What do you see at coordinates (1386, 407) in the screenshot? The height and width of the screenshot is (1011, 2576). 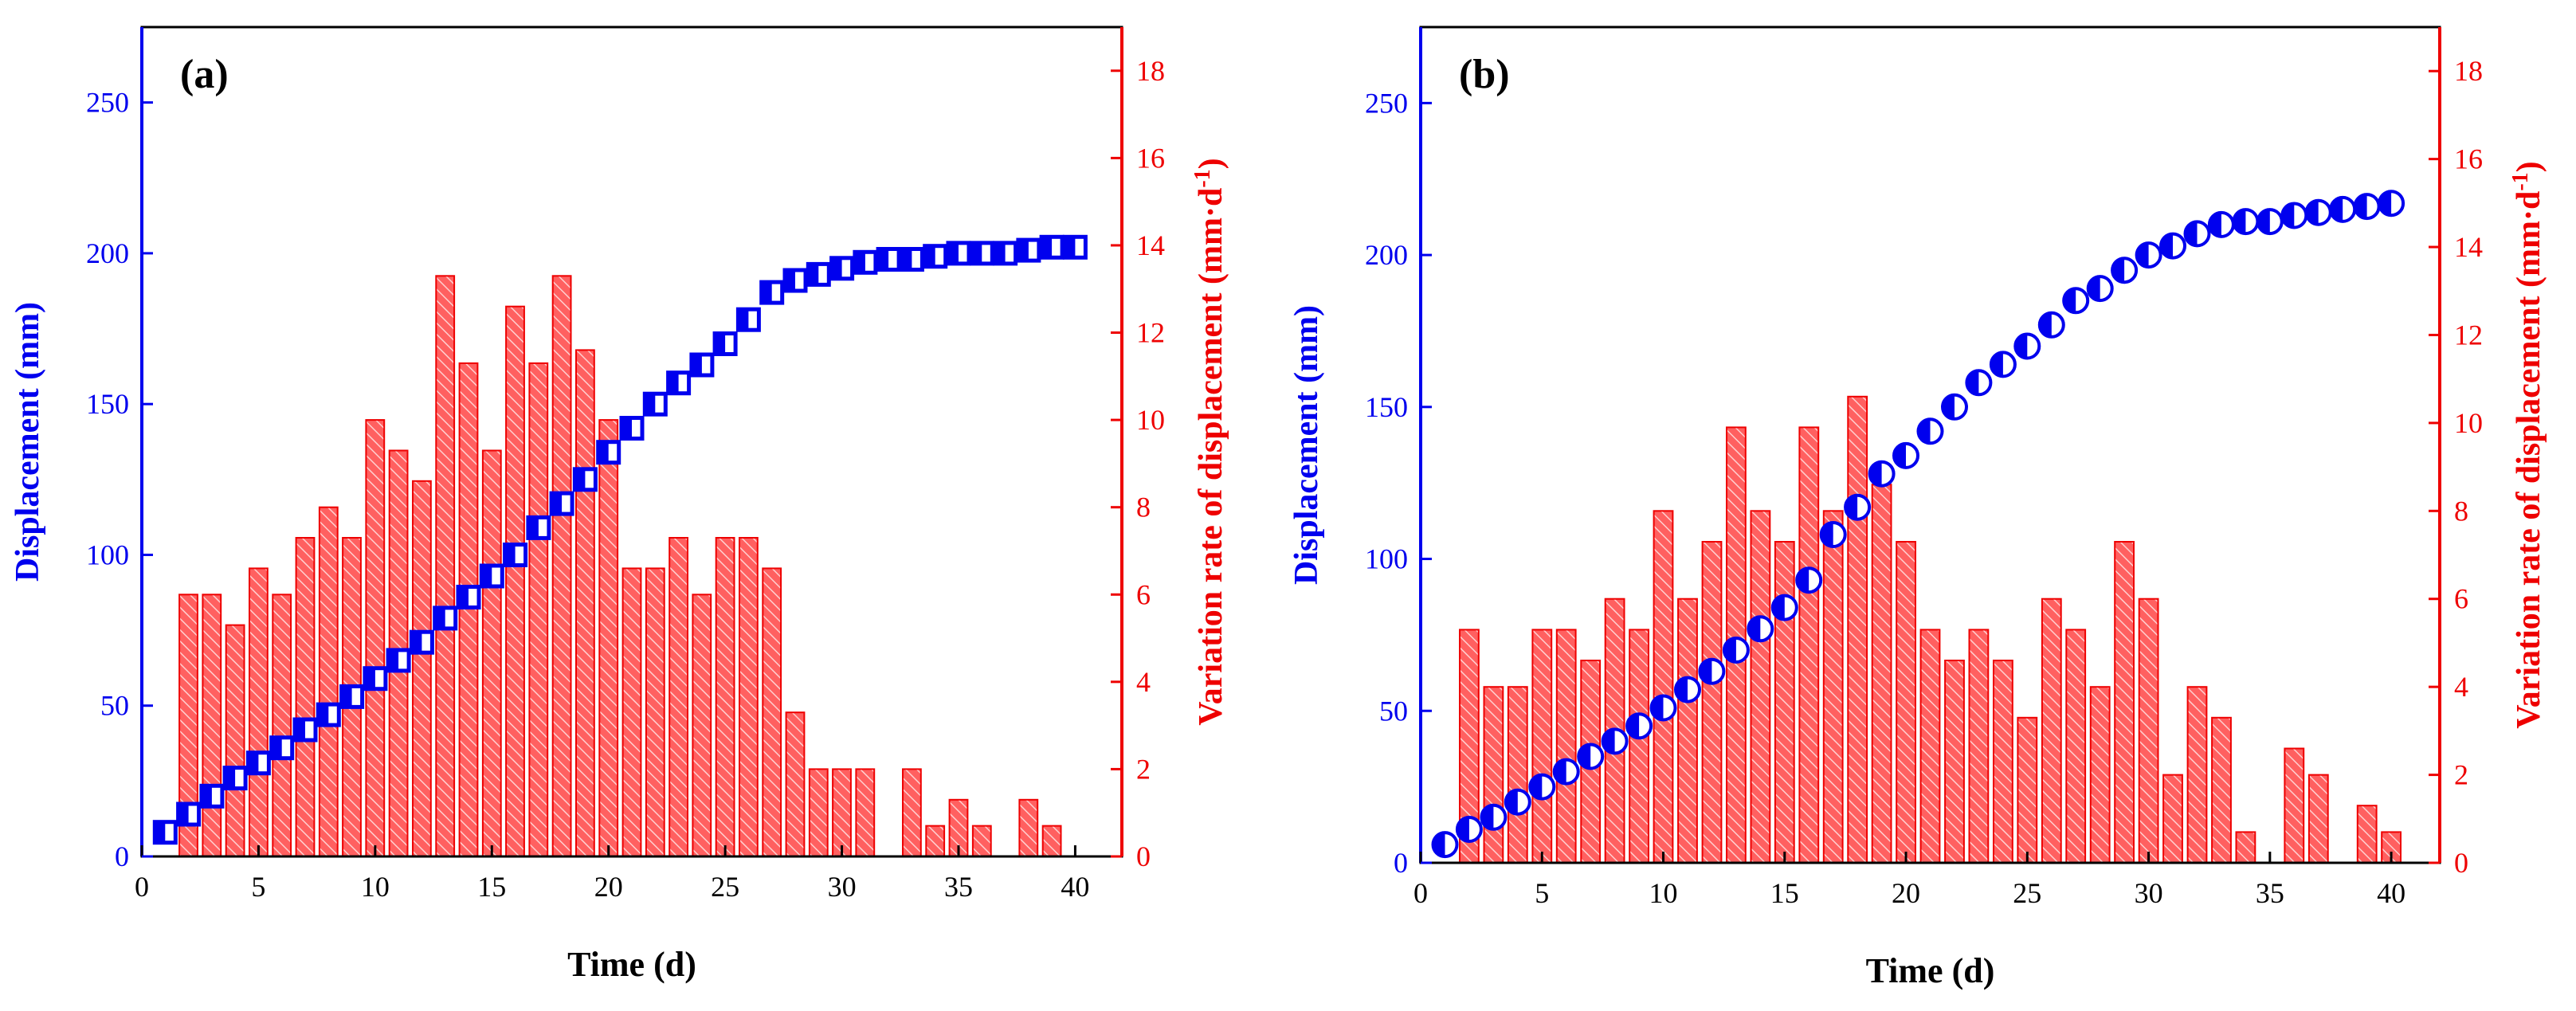 I see `y-left-tick-label: 150` at bounding box center [1386, 407].